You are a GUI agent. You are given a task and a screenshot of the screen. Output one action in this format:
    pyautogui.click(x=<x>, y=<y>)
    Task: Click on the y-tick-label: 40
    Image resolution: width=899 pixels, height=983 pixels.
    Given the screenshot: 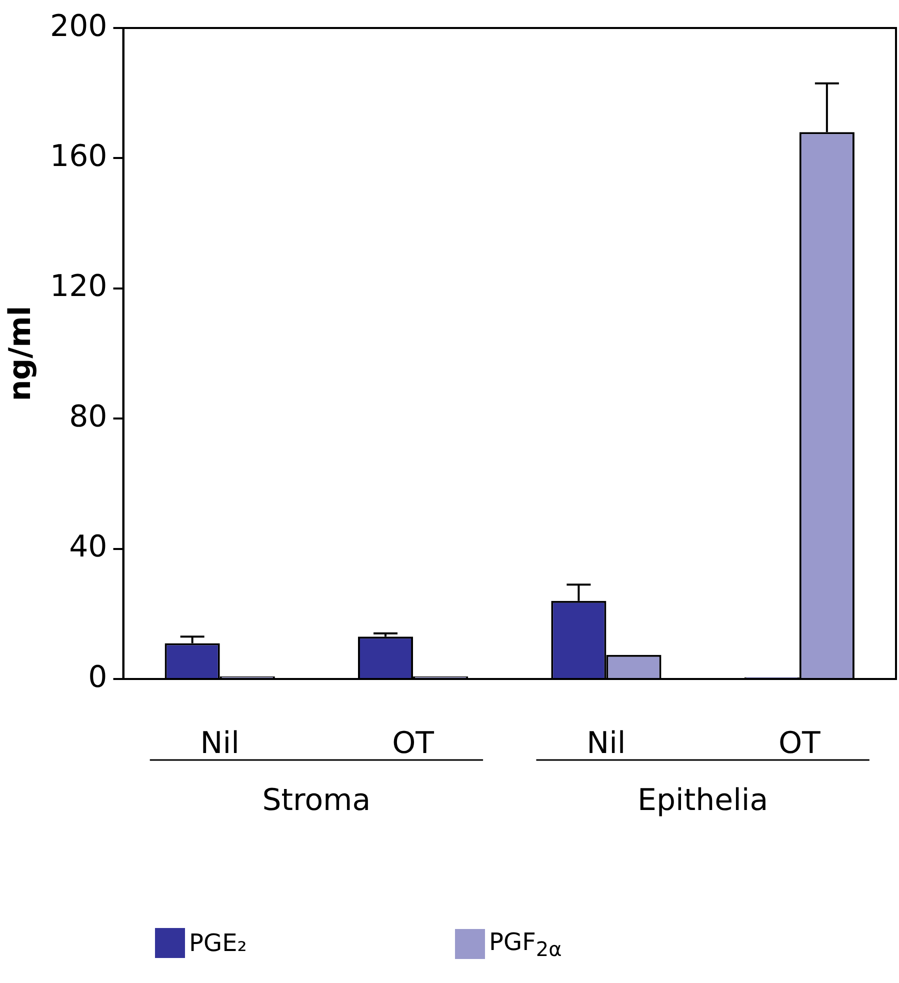 What is the action you would take?
    pyautogui.click(x=88, y=547)
    